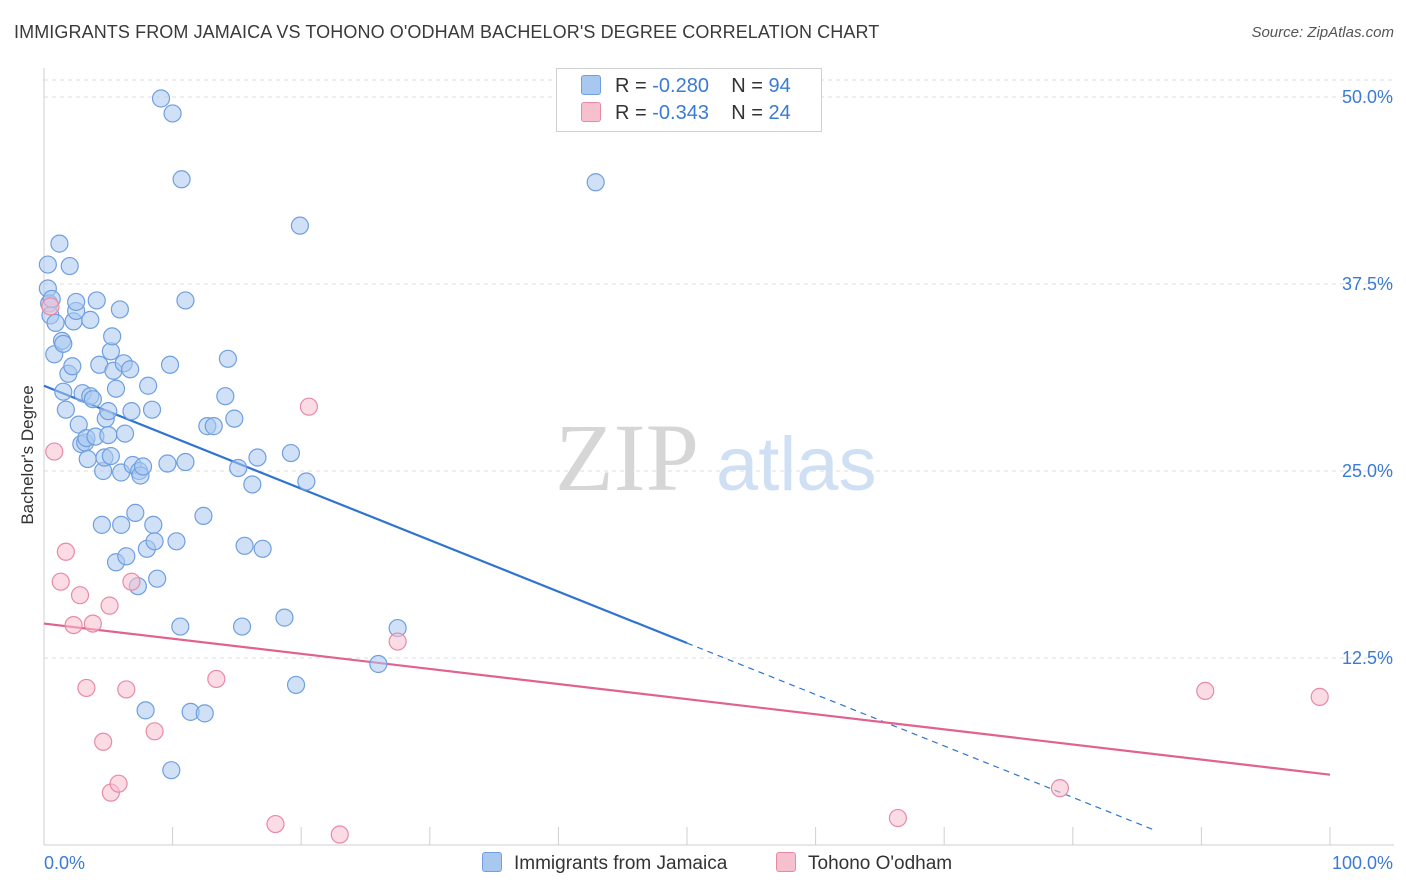 This screenshot has width=1406, height=892. I want to click on y-tick-label: 37.5%, so click(1367, 284).